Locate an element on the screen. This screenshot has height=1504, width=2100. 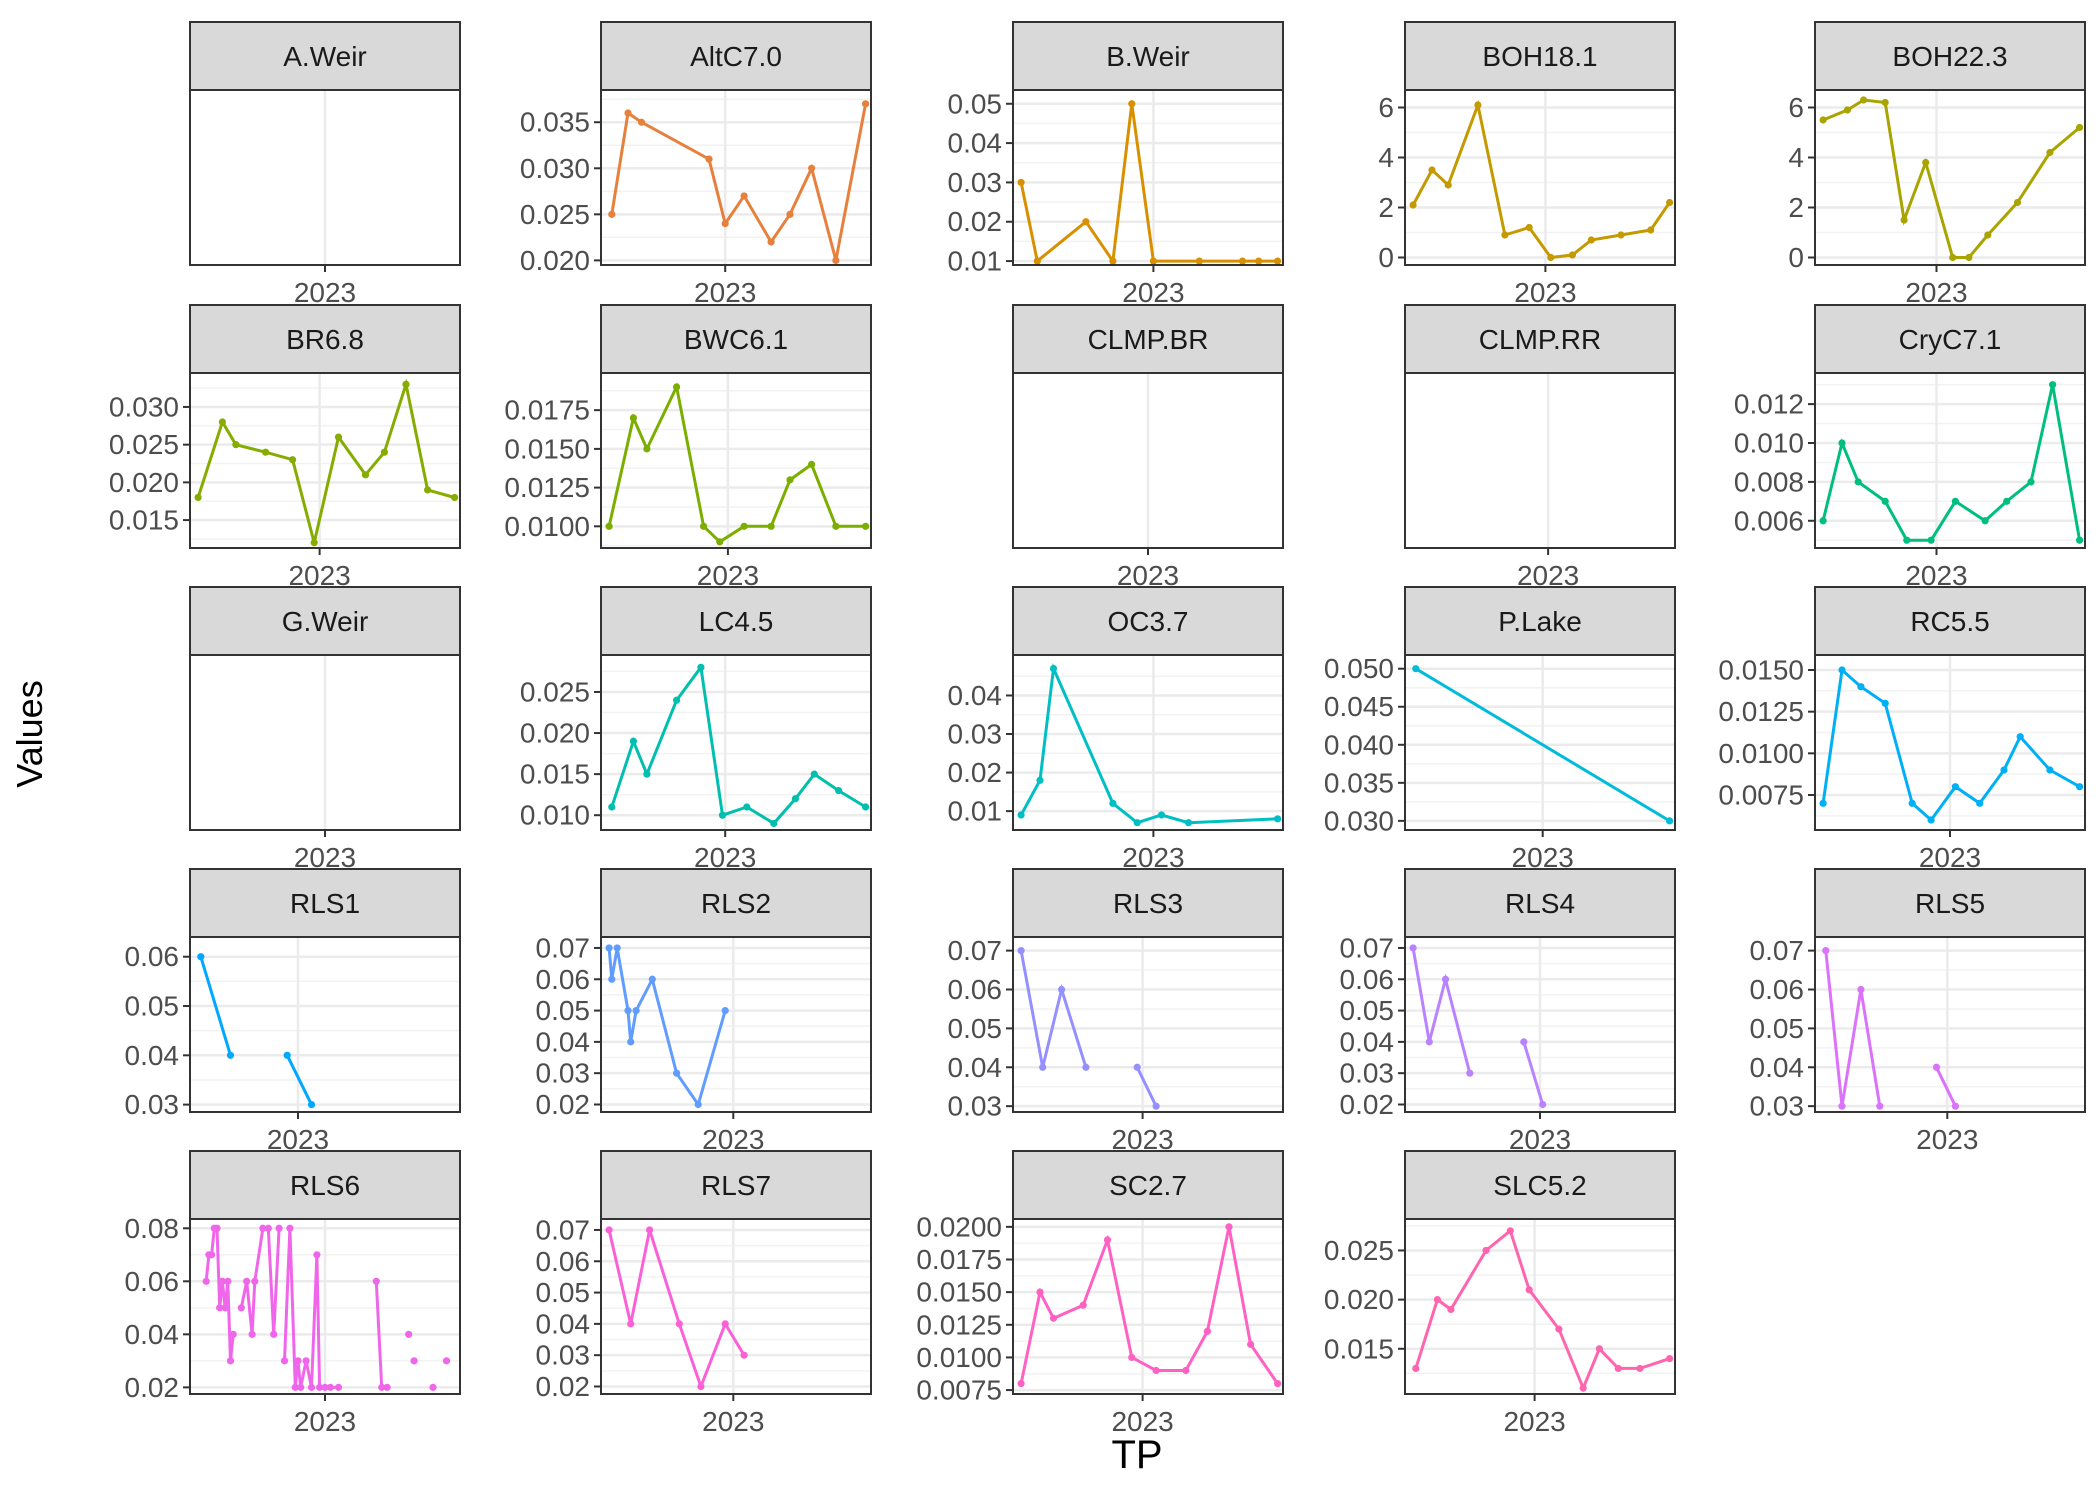
facet-panel-rls7: RLS7 0.020.030.040.050.060.07 2023 is located at coordinates (704, 1293).